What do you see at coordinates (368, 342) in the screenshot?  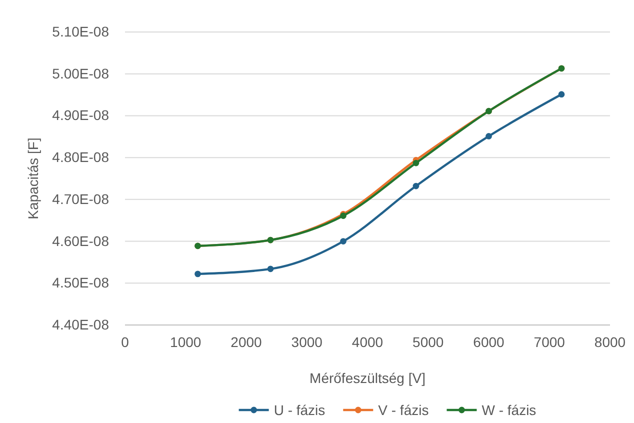 I see `x-tick-label: 4000` at bounding box center [368, 342].